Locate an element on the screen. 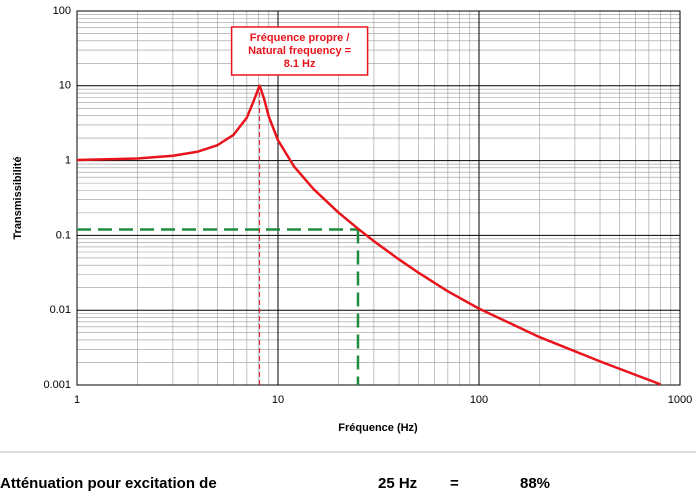 Image resolution: width=696 pixels, height=497 pixels. annotation-text: Fréquence propre / is located at coordinates (300, 38).